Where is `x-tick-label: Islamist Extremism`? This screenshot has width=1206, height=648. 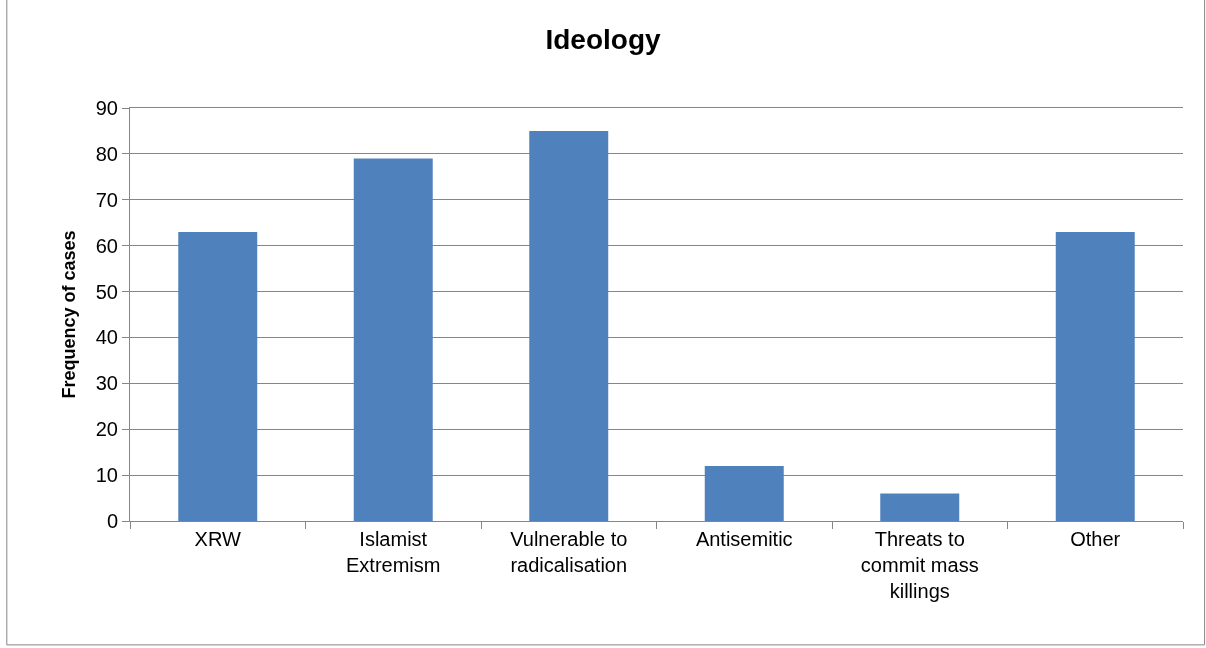
x-tick-label: Islamist Extremism is located at coordinates (393, 552).